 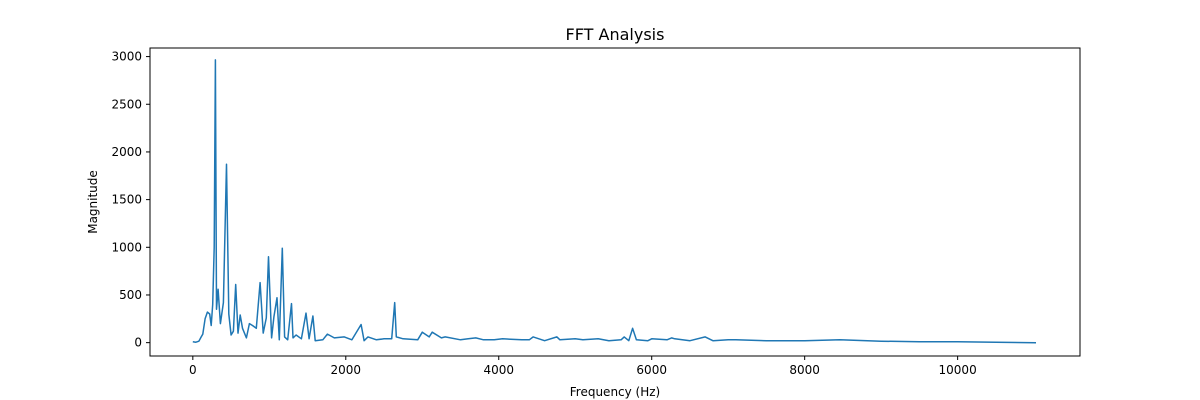 I want to click on x-tick-label: 0, so click(x=193, y=370).